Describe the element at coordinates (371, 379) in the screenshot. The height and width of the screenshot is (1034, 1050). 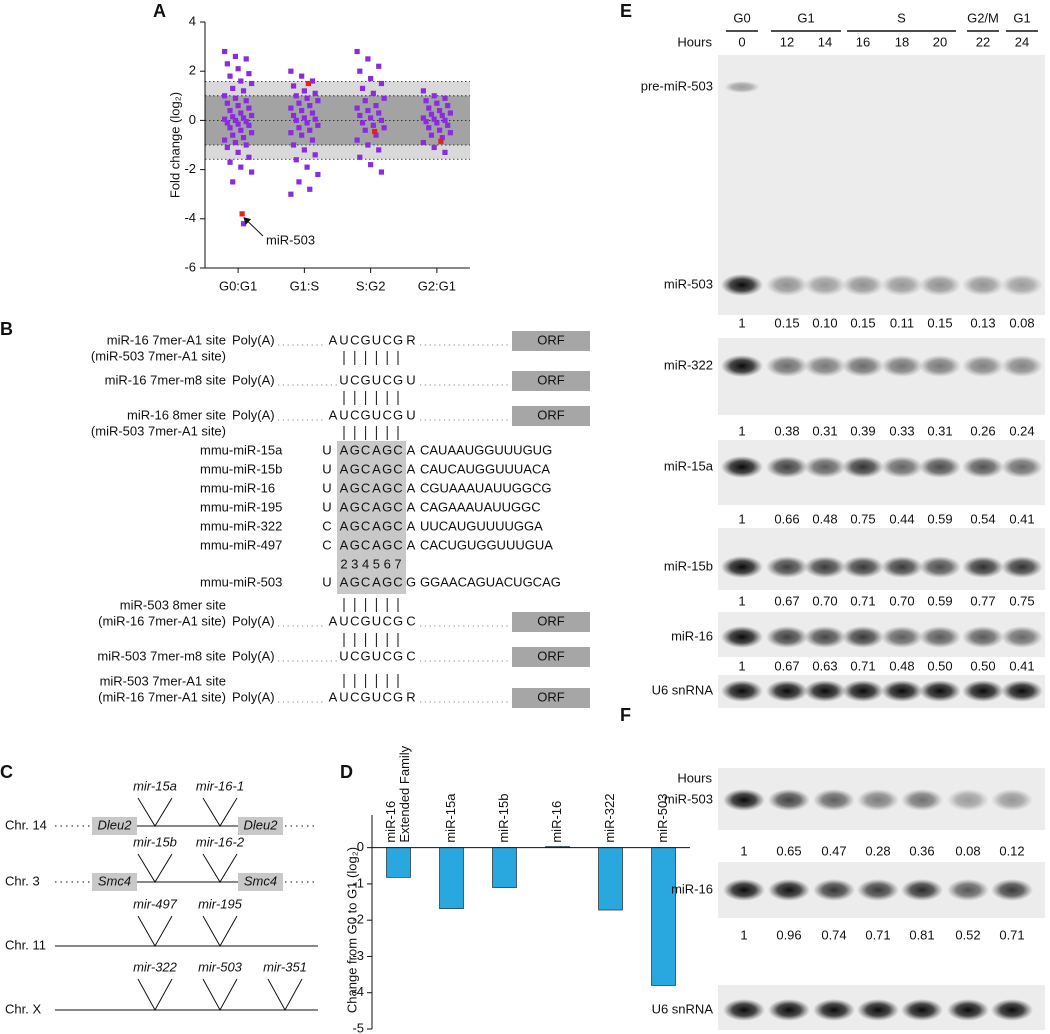
I see `site-seed: UCGUCG` at that location.